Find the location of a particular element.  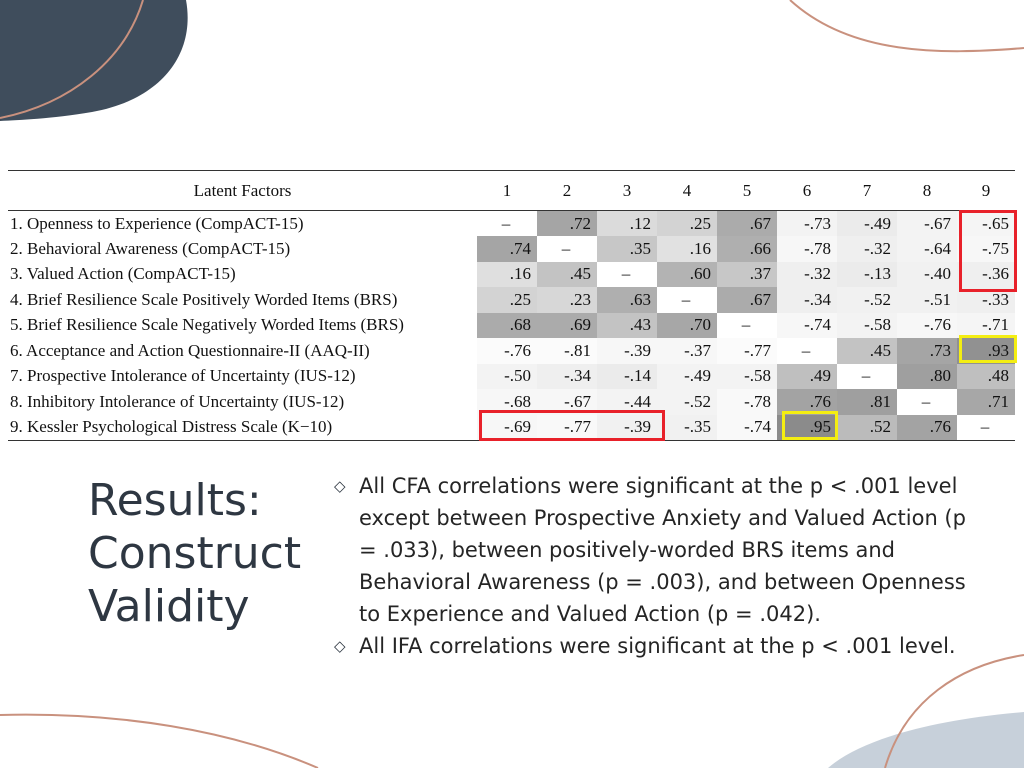

row-label: 2. Behavioral Awareness (CompACT-15) is located at coordinates (150, 248).